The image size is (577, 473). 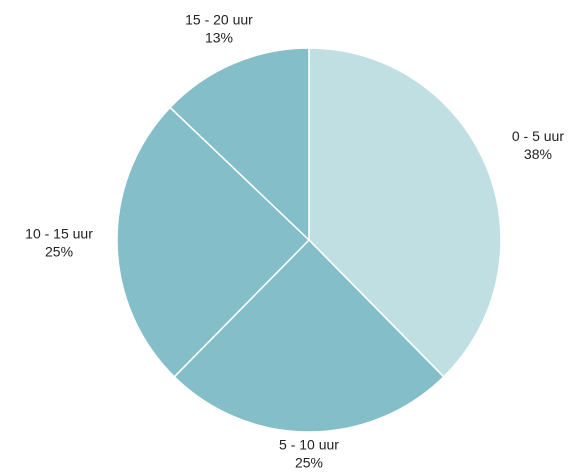 What do you see at coordinates (538, 136) in the screenshot?
I see `slice-label: 0 - 5 uur` at bounding box center [538, 136].